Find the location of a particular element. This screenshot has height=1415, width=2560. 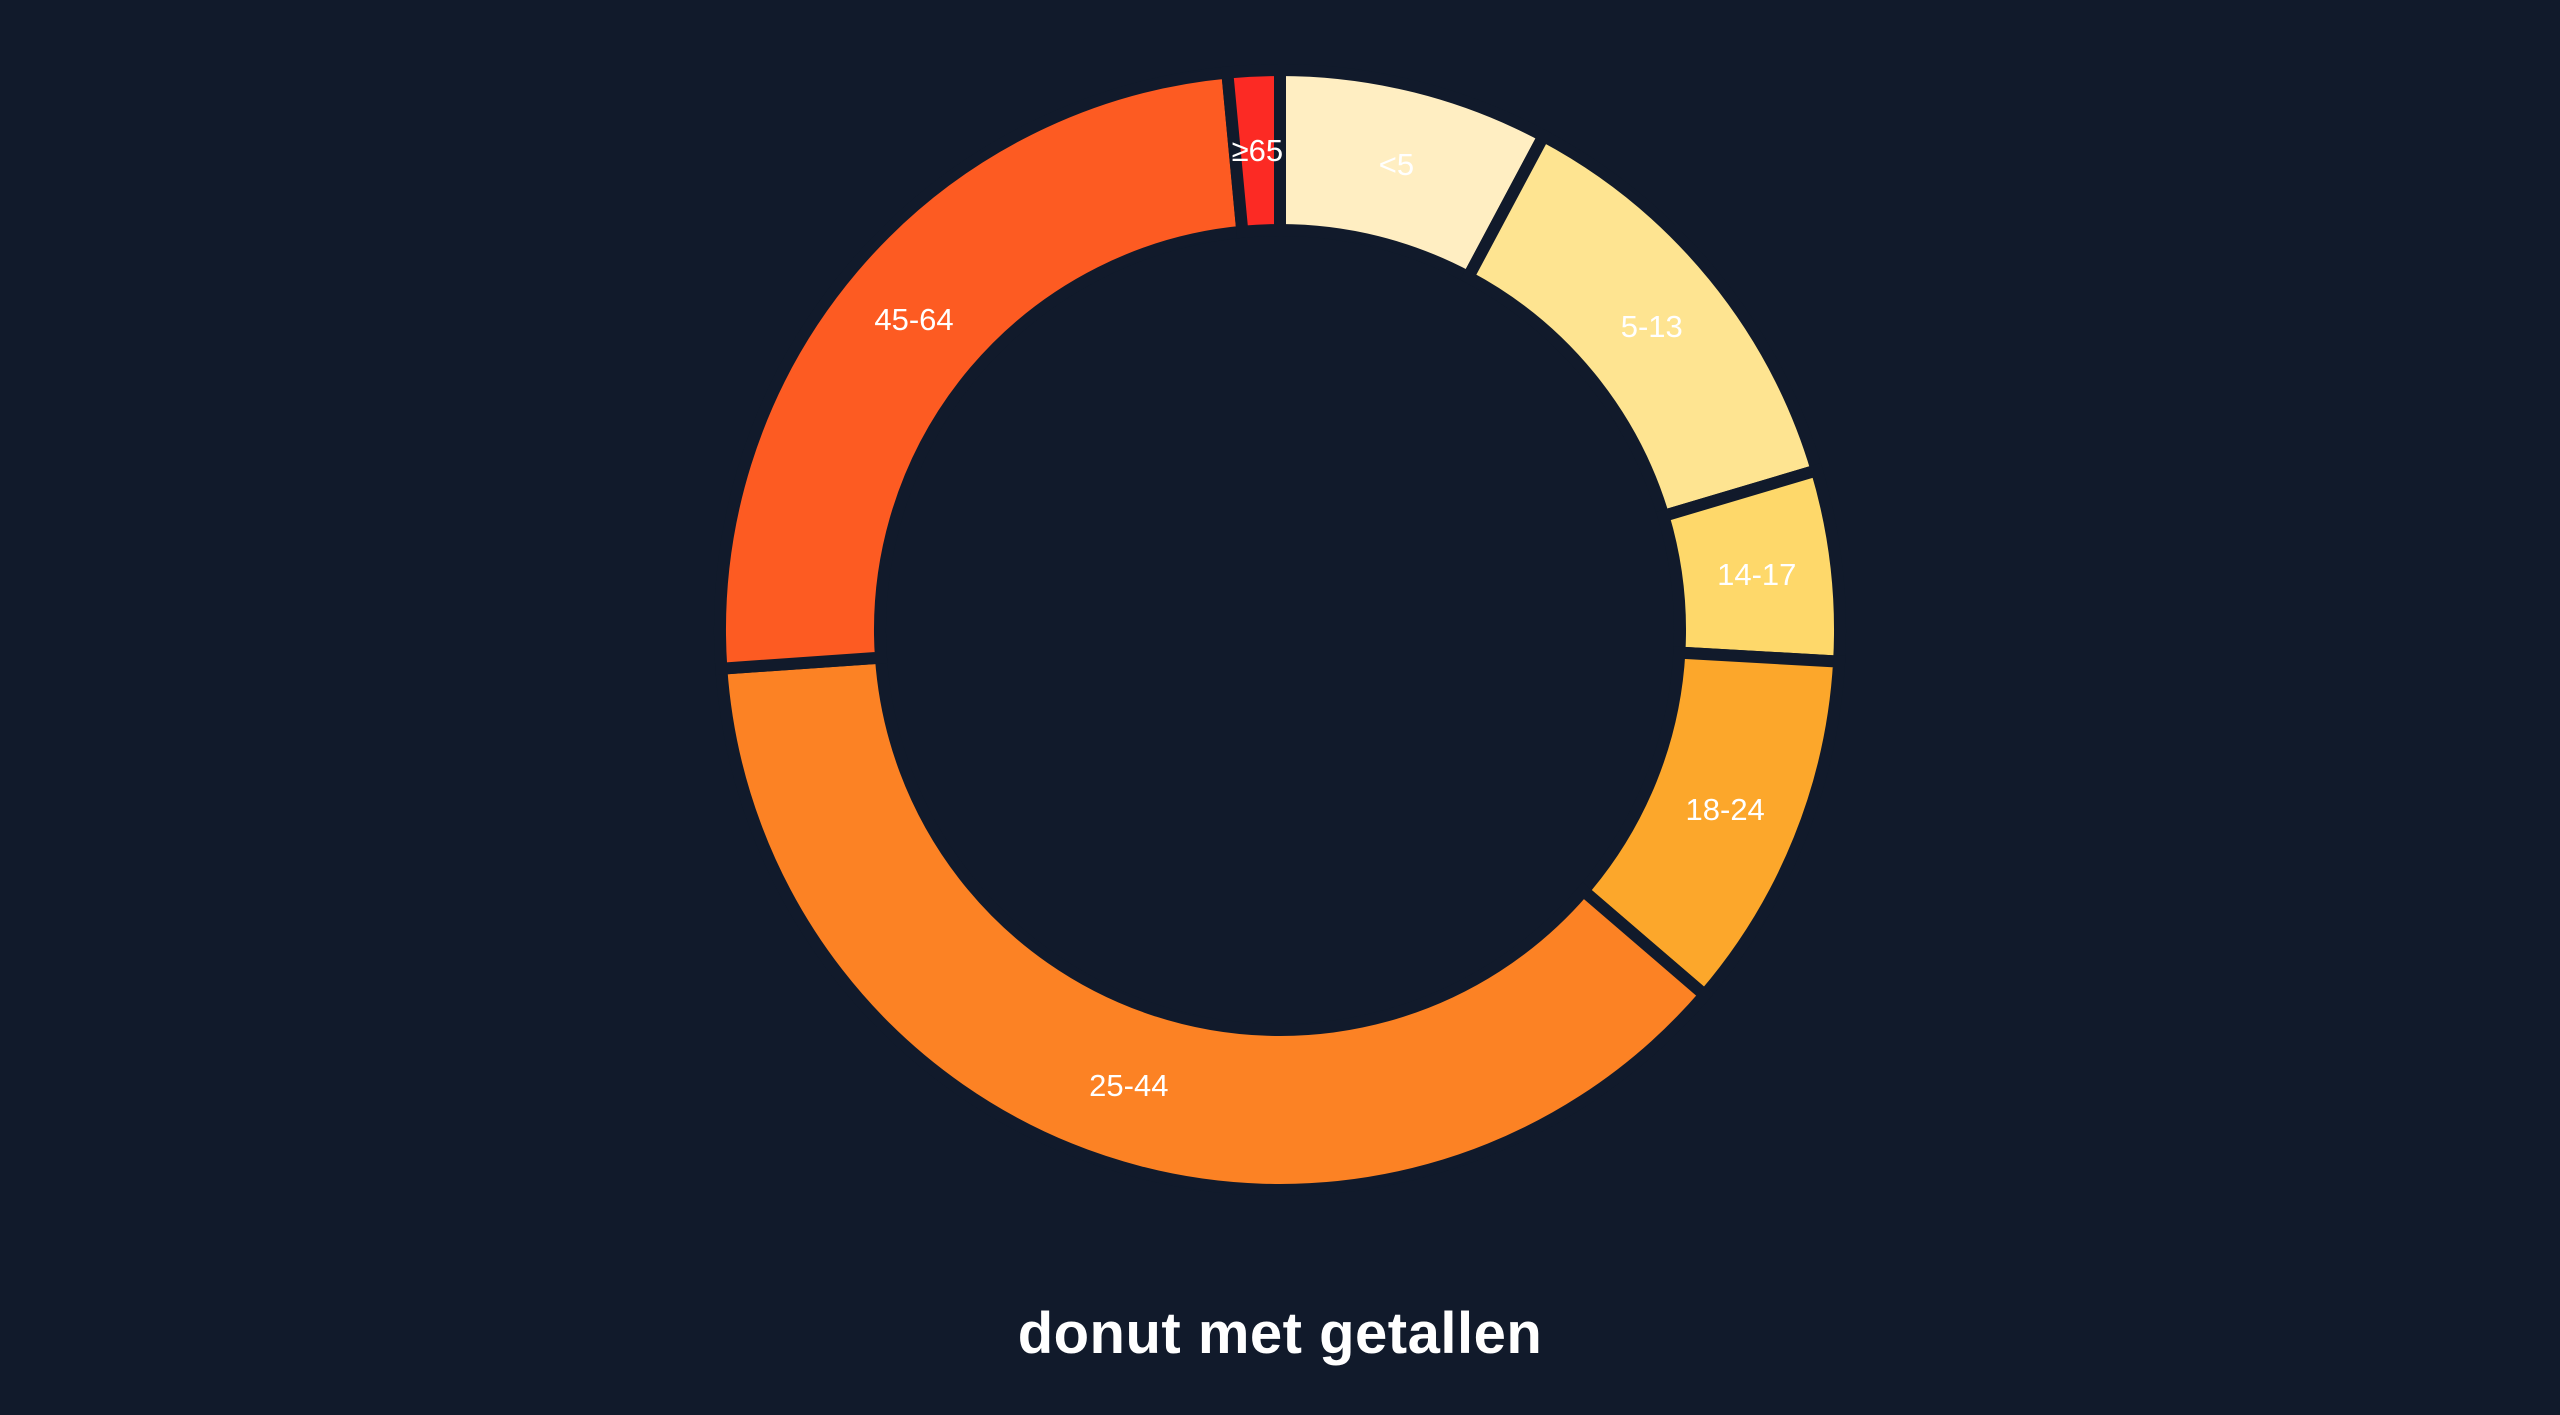

chart-title: donut met getallen is located at coordinates (1280, 1333).